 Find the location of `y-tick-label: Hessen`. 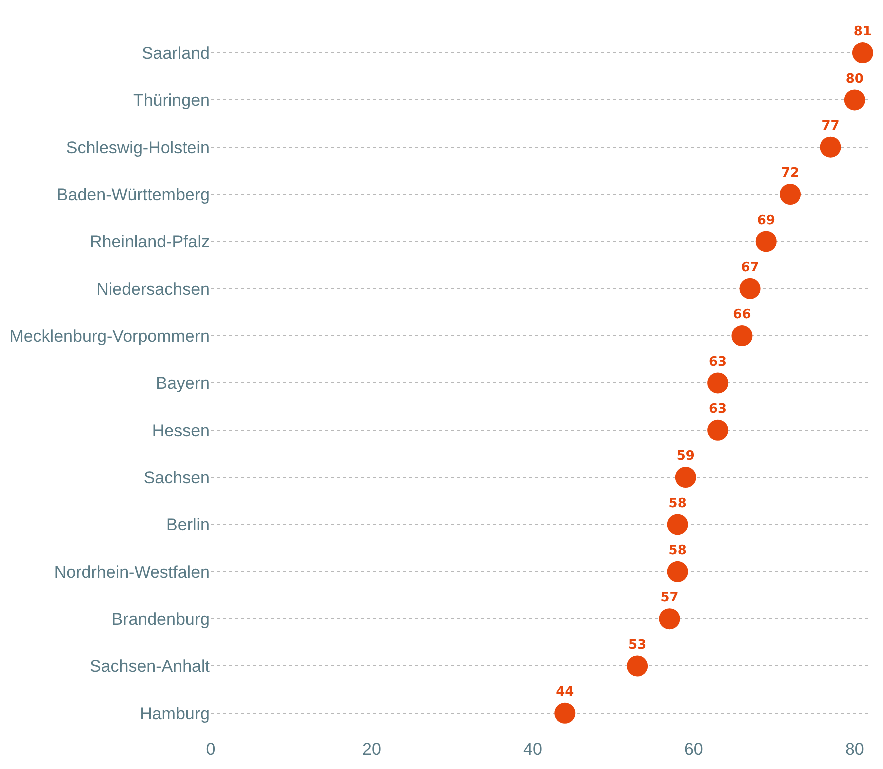

y-tick-label: Hessen is located at coordinates (181, 430).